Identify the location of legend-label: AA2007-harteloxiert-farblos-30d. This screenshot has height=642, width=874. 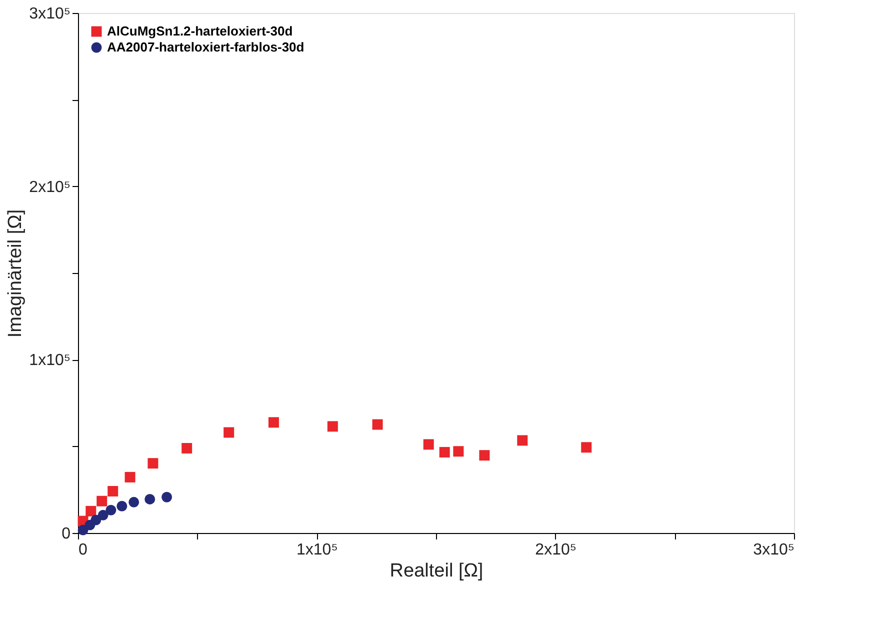
(205, 47).